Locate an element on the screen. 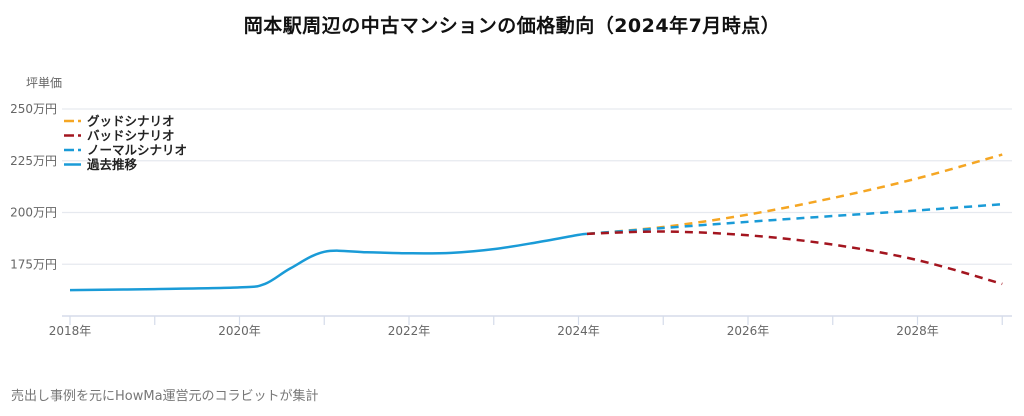 The image size is (1024, 416). legend-label: バッドシナリオ is located at coordinates (131, 135).